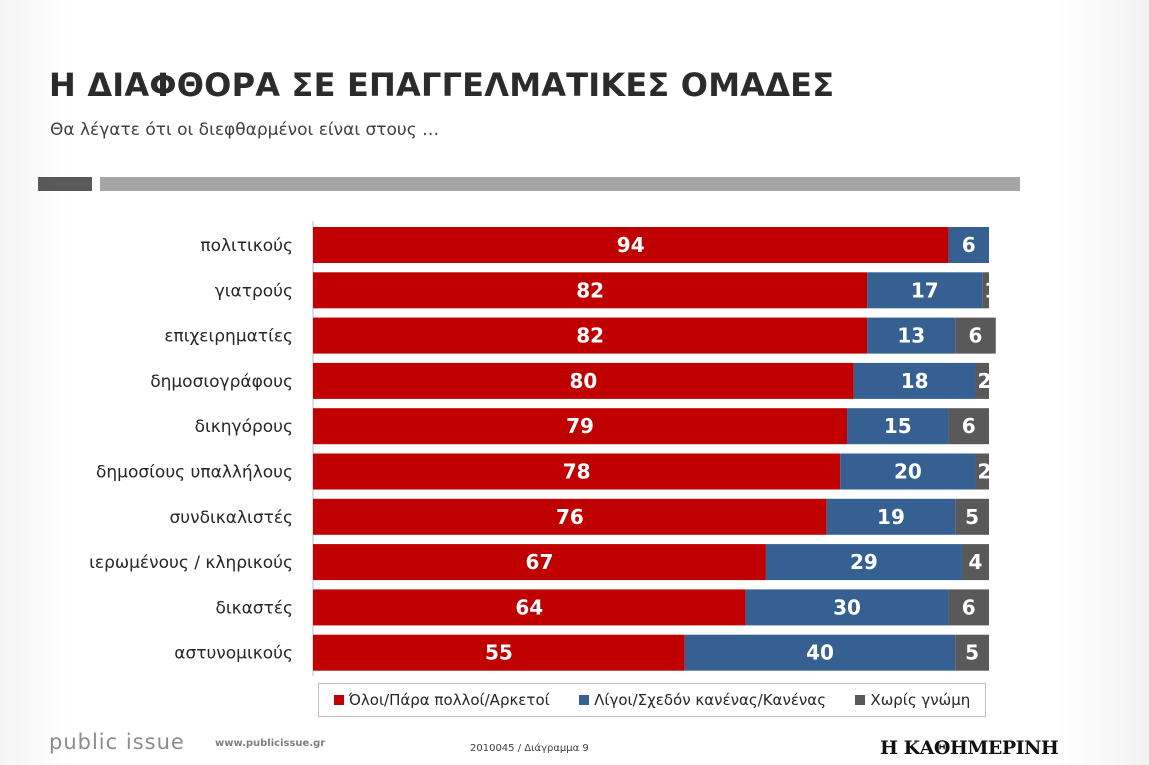 This screenshot has height=765, width=1149. I want to click on footer-url: www.publicissue.gr, so click(270, 743).